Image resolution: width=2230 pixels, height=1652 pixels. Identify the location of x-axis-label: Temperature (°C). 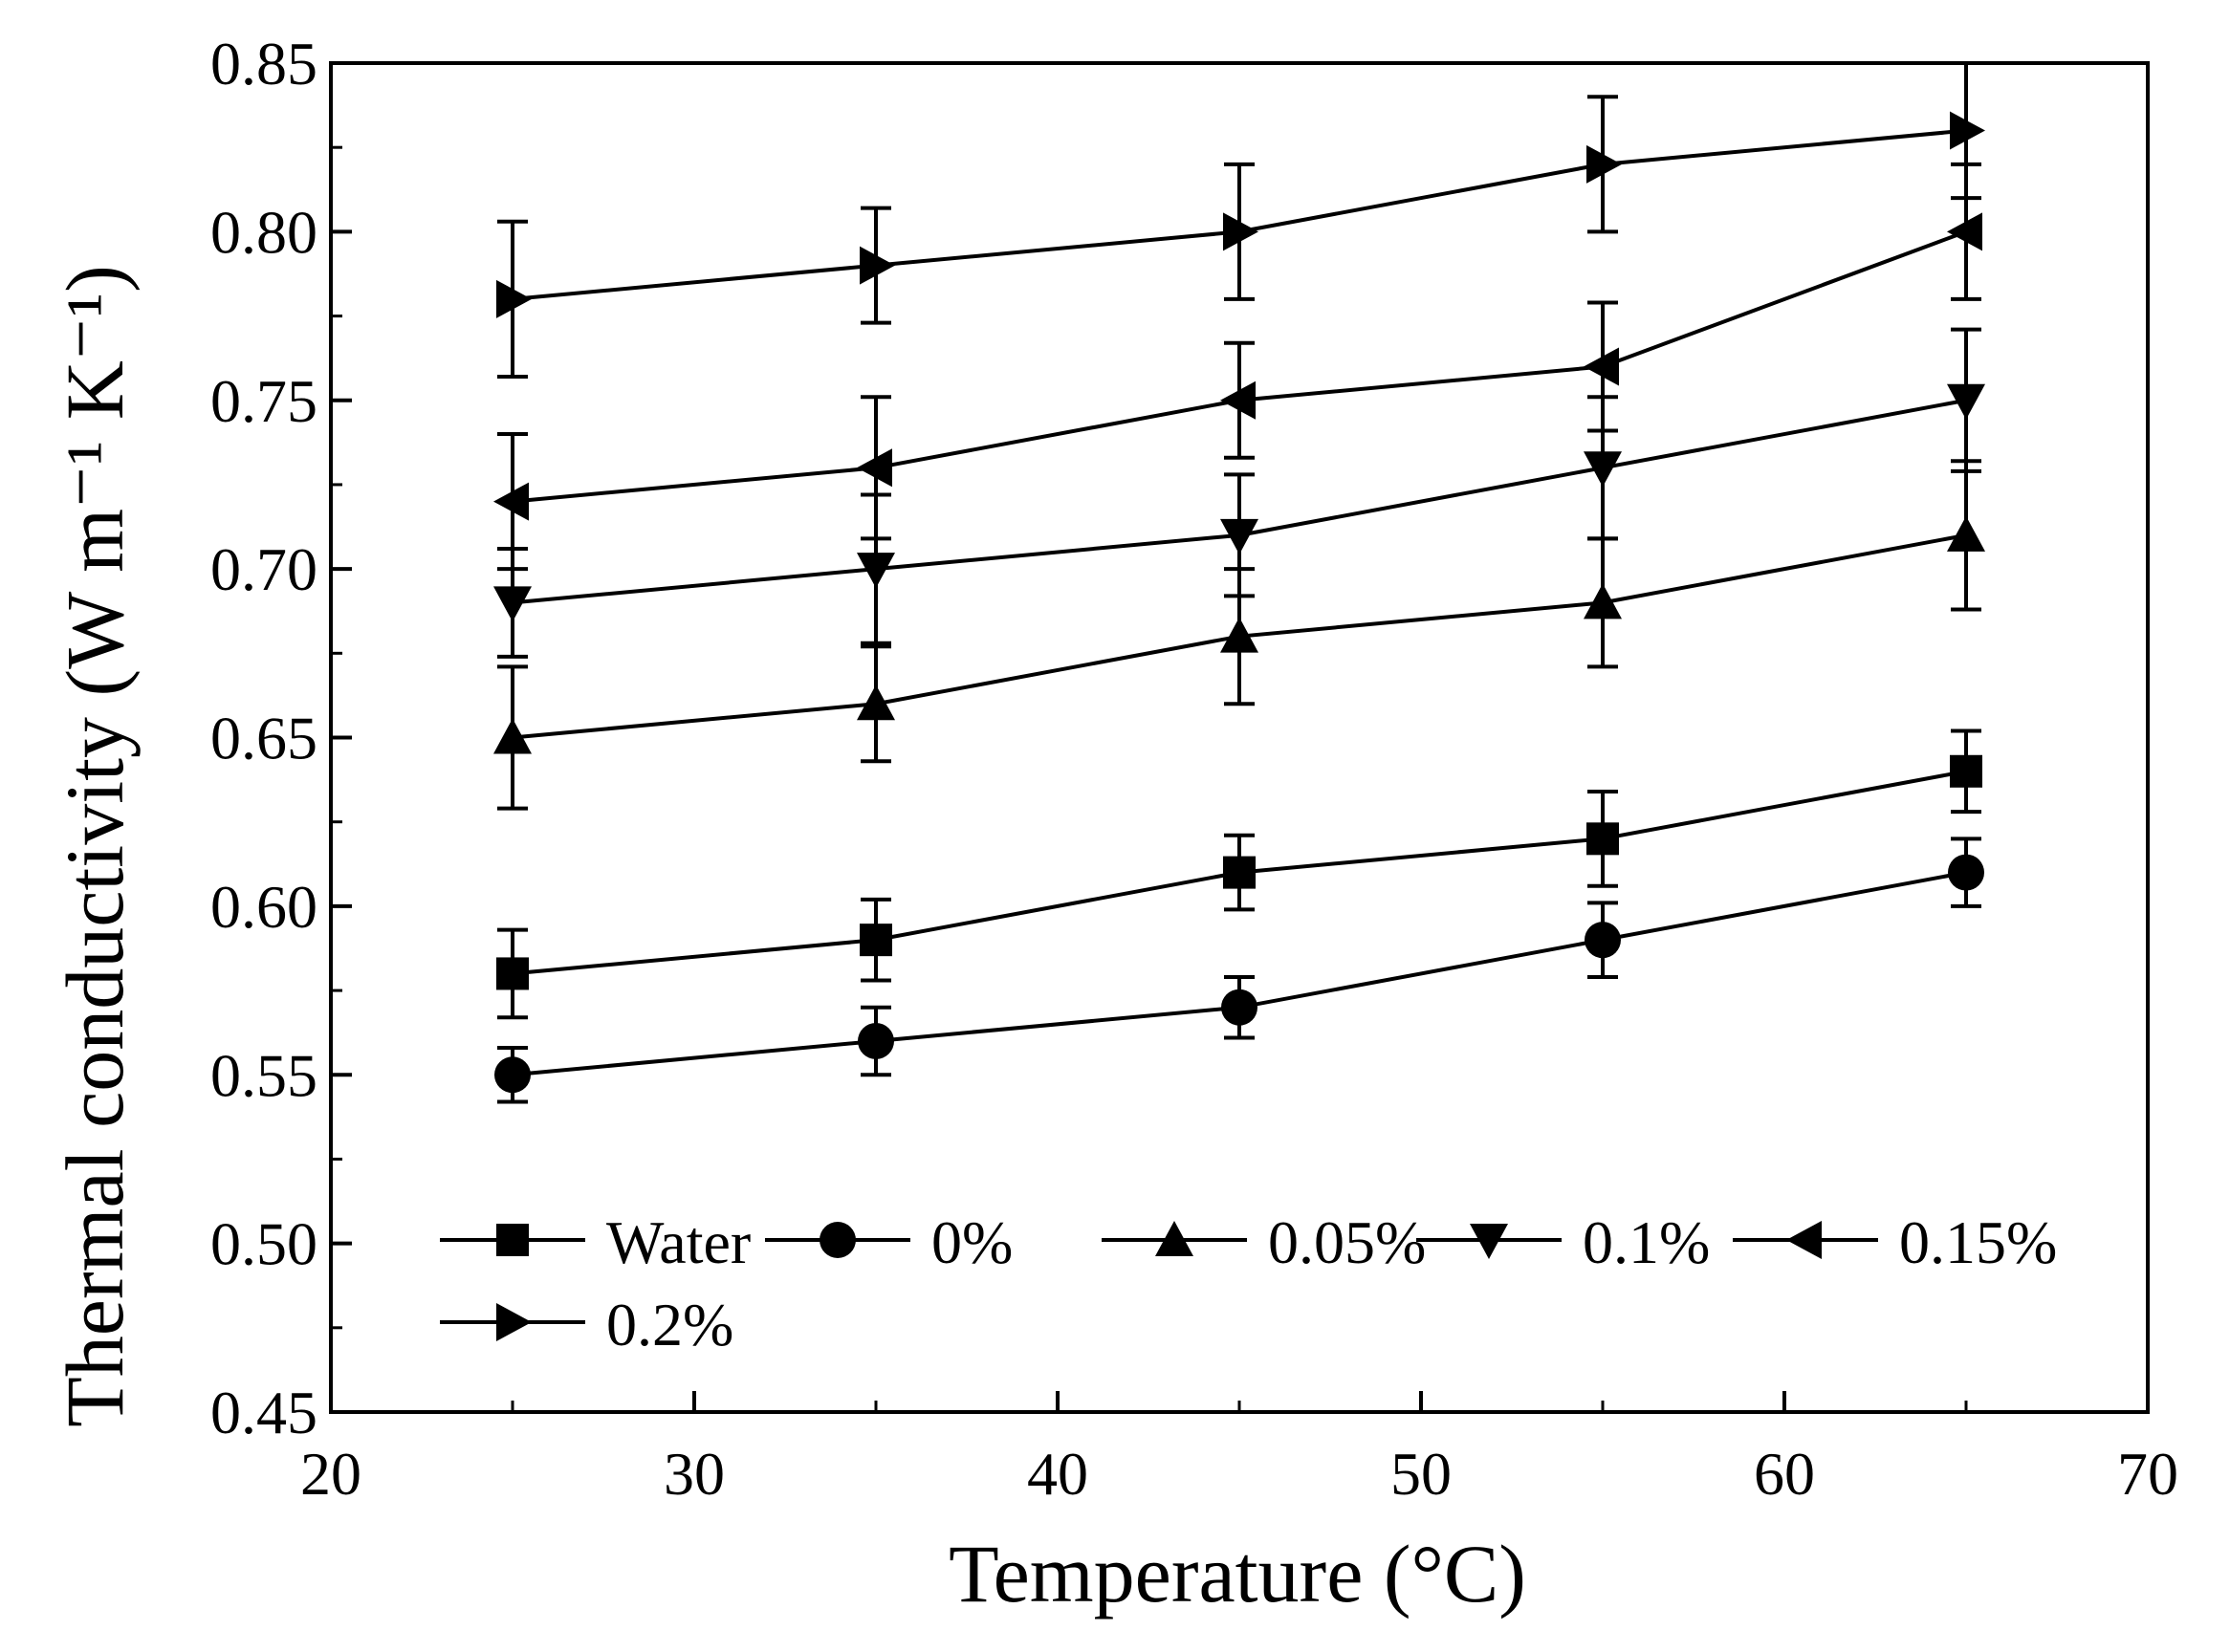
(1237, 1573).